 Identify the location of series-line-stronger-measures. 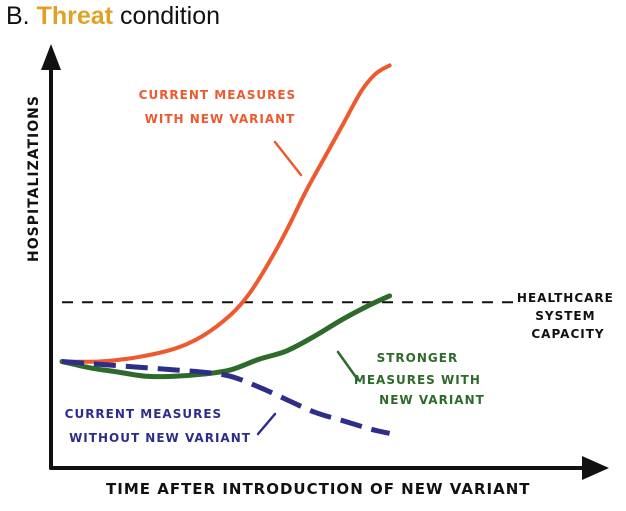
(226, 336).